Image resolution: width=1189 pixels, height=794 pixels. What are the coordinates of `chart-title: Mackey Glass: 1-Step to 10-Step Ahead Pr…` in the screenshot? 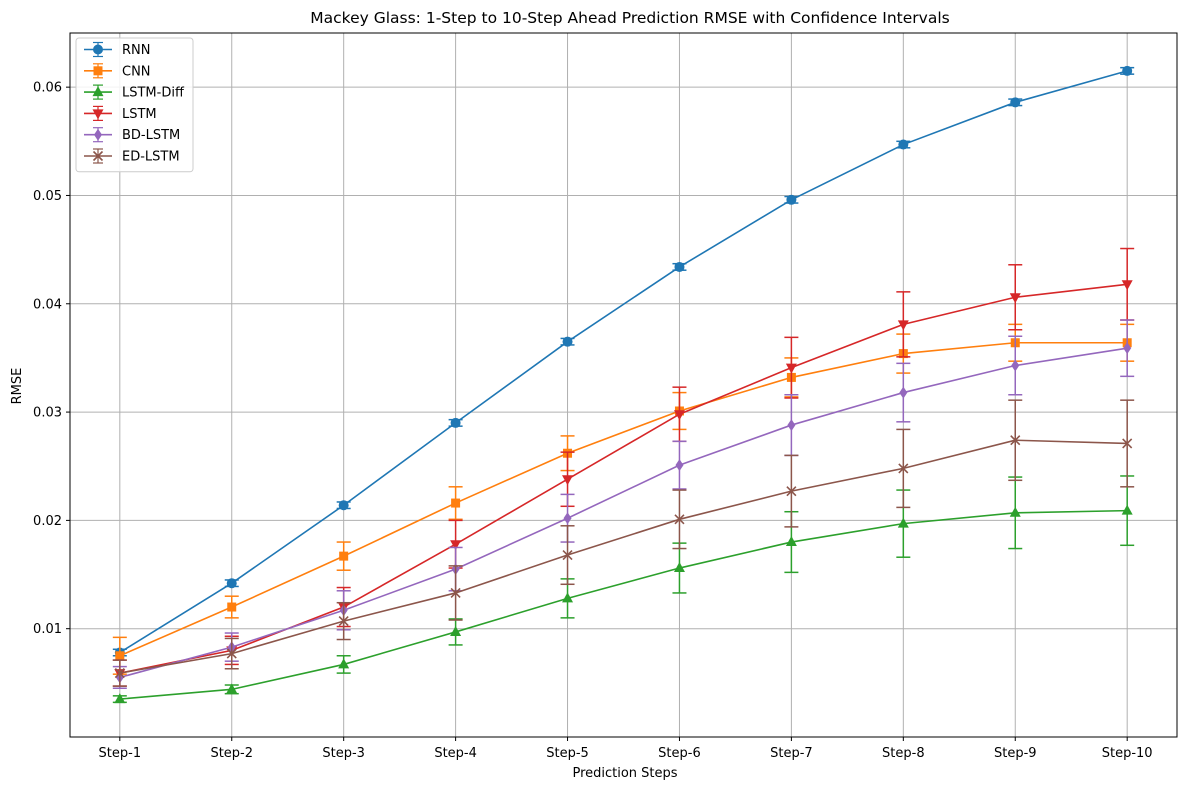 It's located at (629, 18).